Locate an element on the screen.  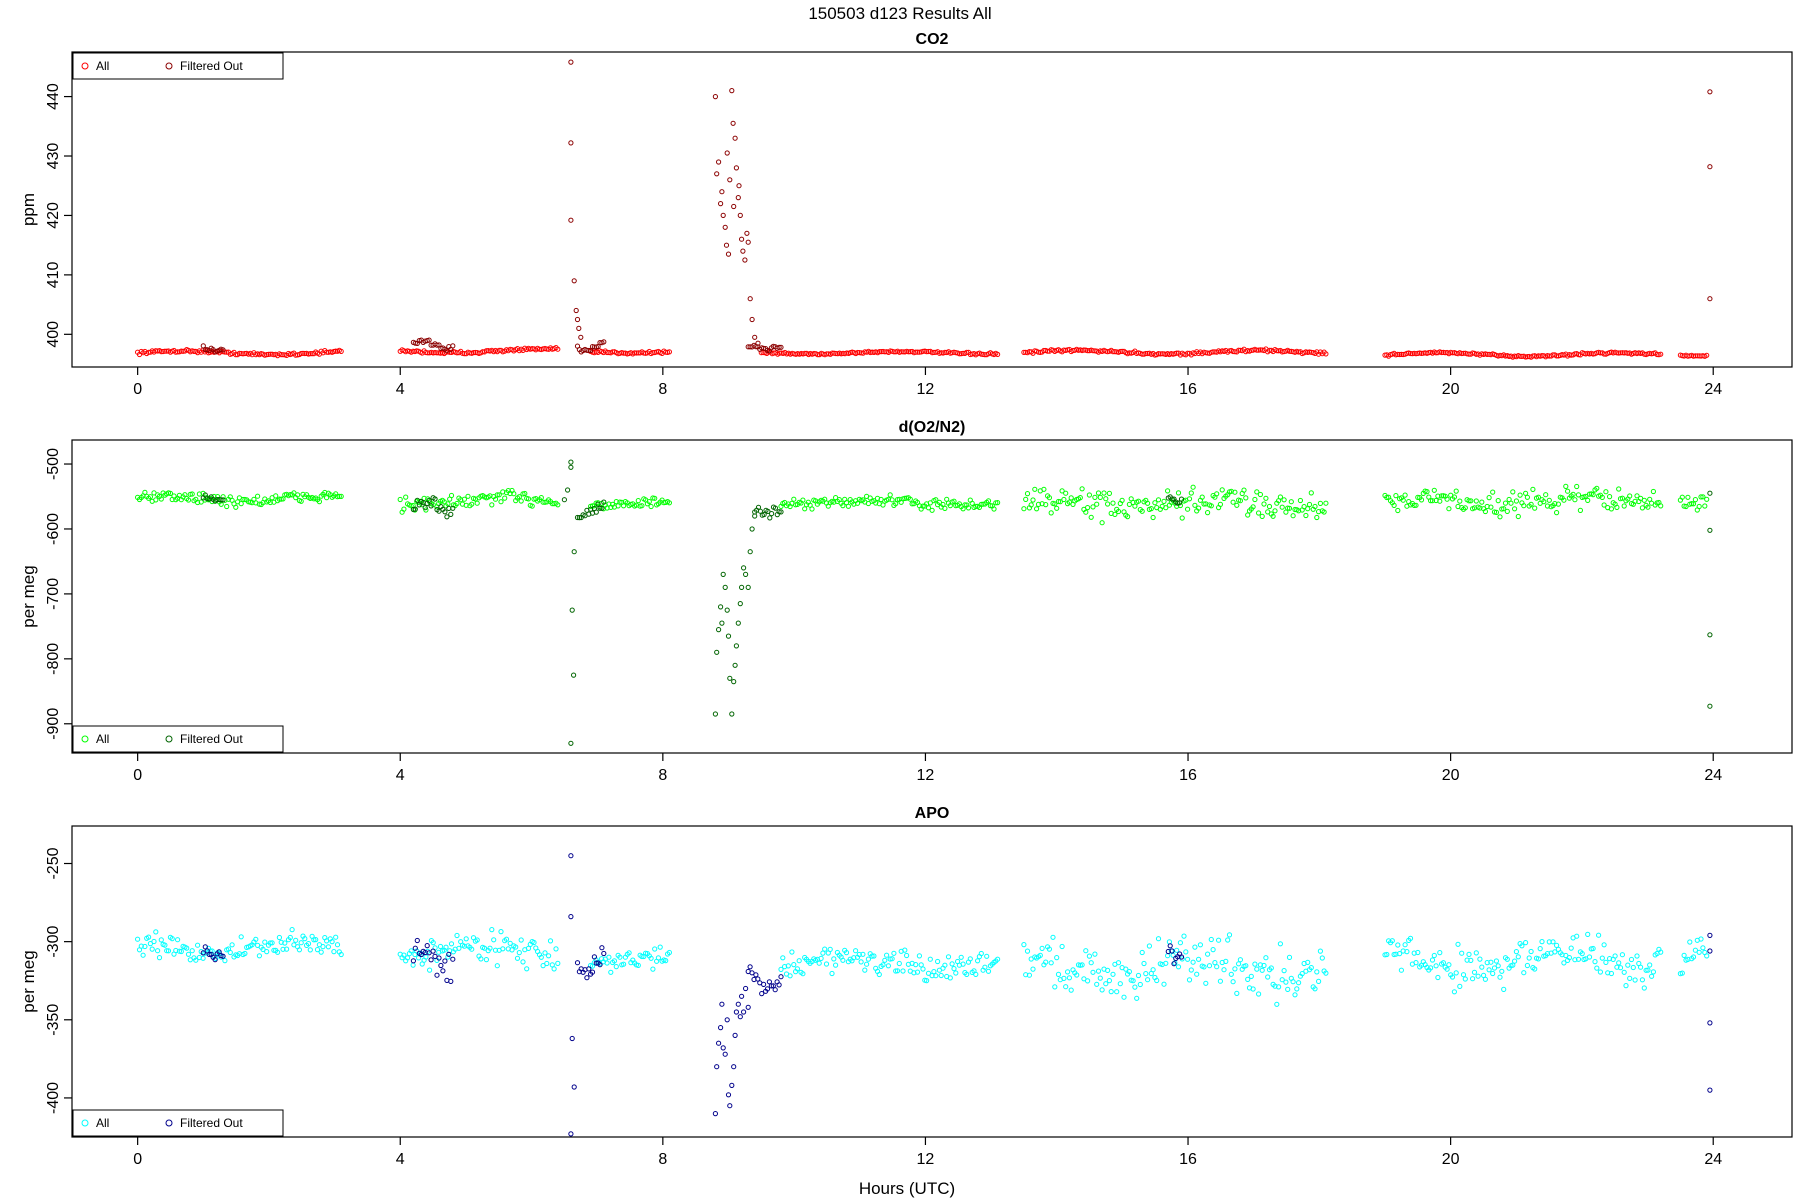
y-tick-label: -350 is located at coordinates (53, 1020).